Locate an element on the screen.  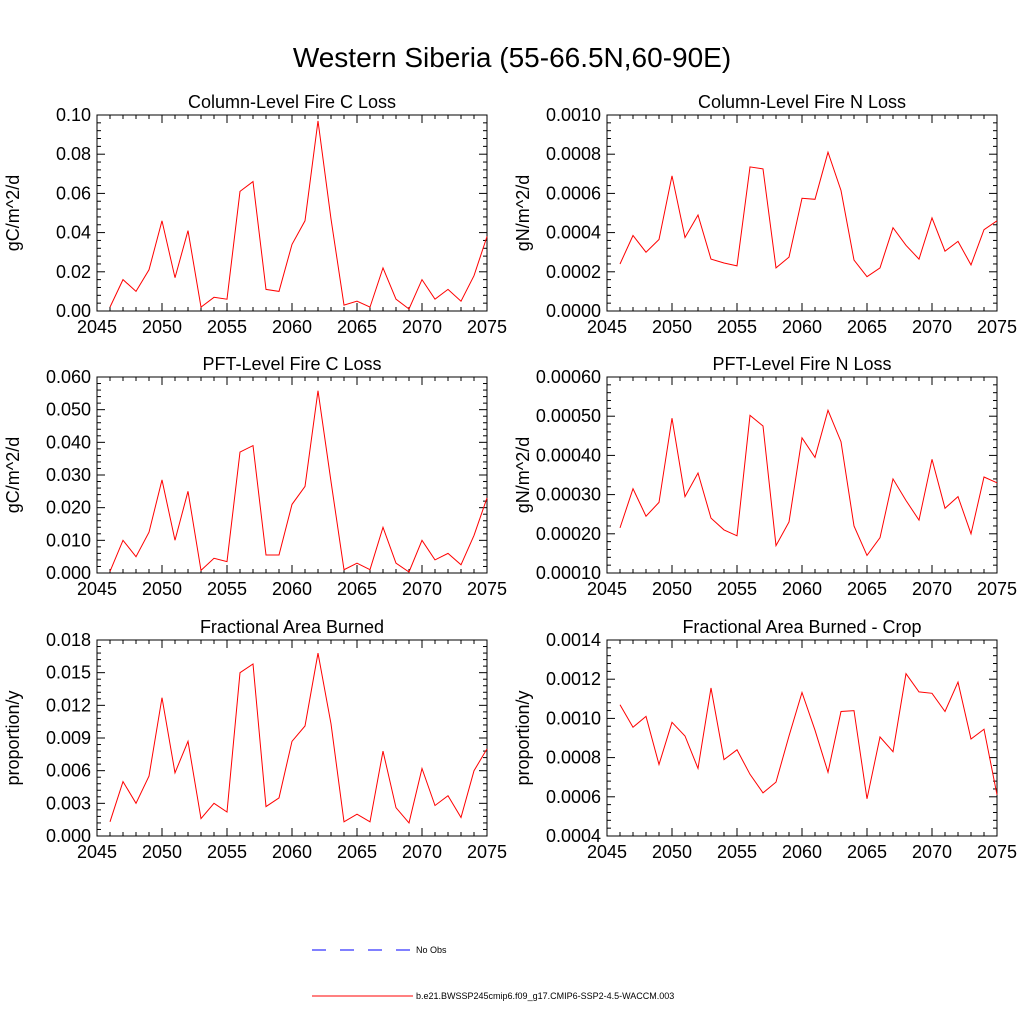
y-tick-label: 0.02 is located at coordinates (73, 272).